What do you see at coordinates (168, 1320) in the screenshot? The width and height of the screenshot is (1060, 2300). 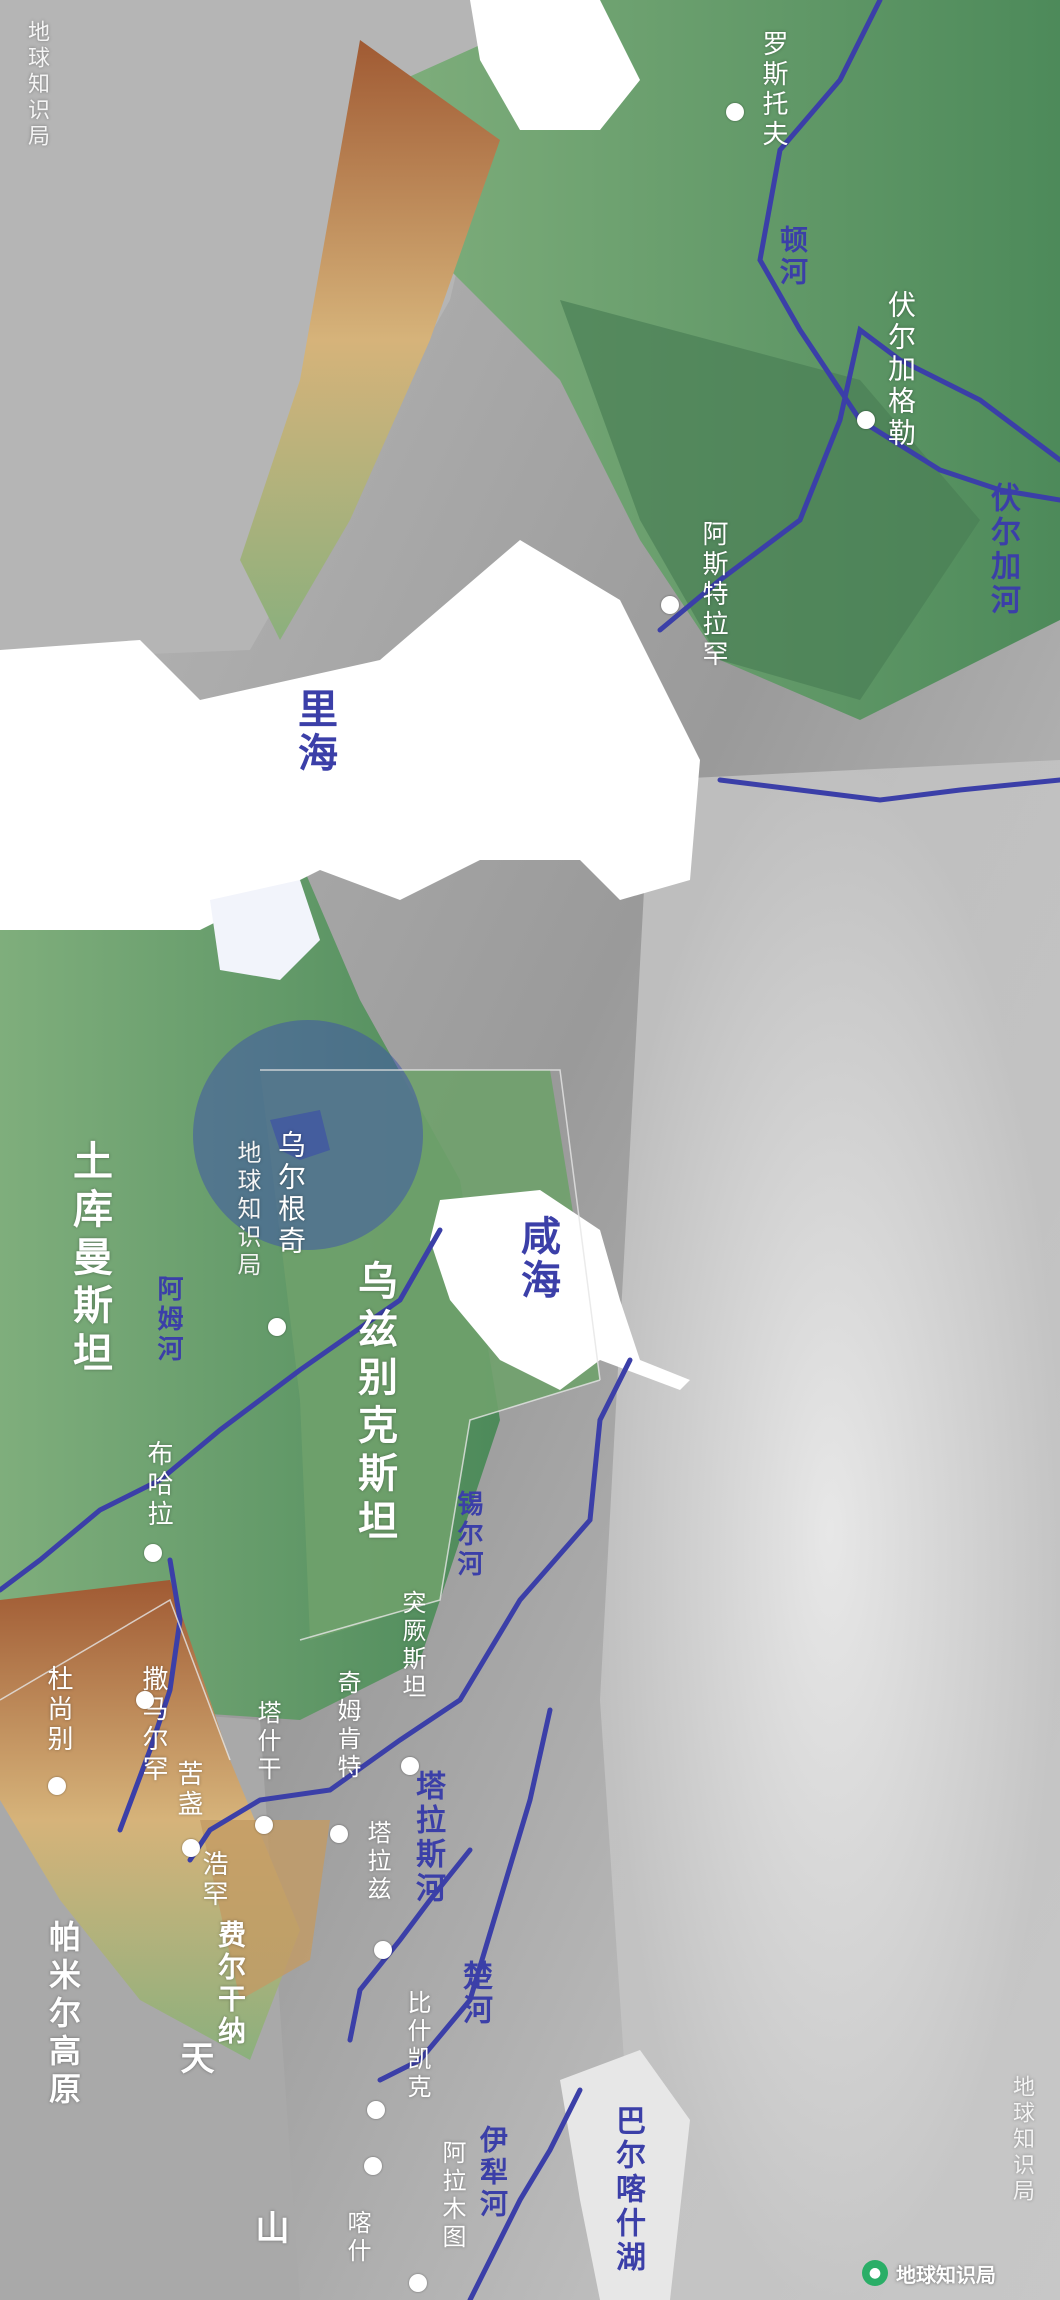 I see `label-amu-darya: 阿姆河` at bounding box center [168, 1320].